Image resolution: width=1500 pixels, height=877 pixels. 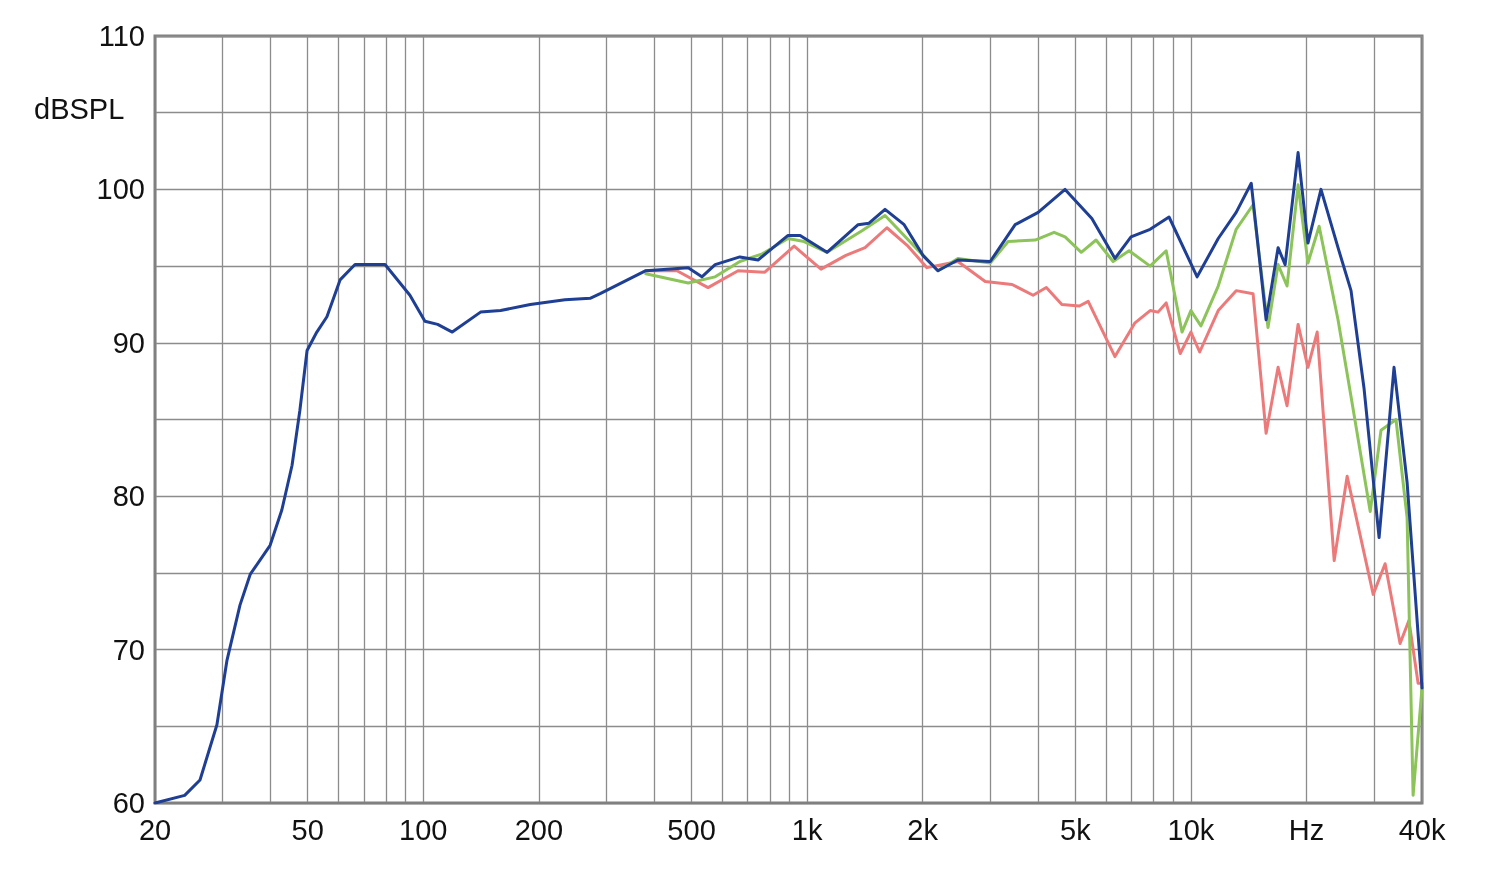 What do you see at coordinates (691, 829) in the screenshot?
I see `x-tick-label: 500` at bounding box center [691, 829].